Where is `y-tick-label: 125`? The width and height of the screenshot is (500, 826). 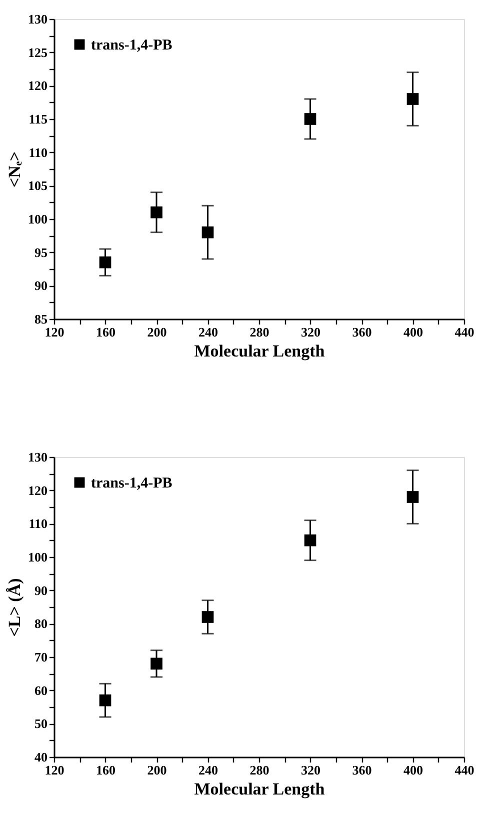
y-tick-label: 125 is located at coordinates (38, 52).